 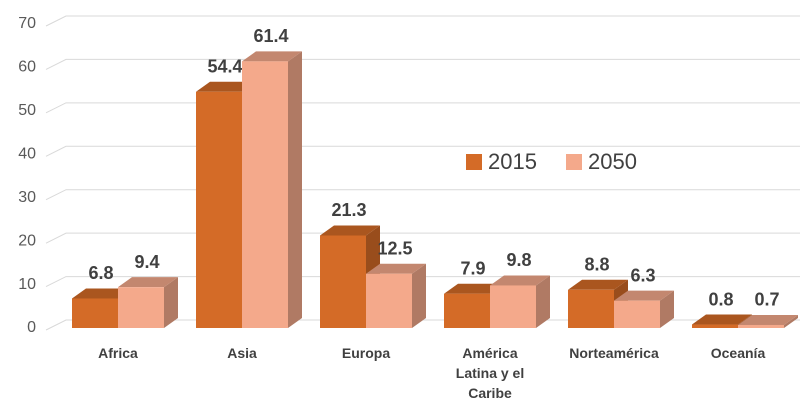 What do you see at coordinates (614, 353) in the screenshot?
I see `x-tick-label: Norteamérica` at bounding box center [614, 353].